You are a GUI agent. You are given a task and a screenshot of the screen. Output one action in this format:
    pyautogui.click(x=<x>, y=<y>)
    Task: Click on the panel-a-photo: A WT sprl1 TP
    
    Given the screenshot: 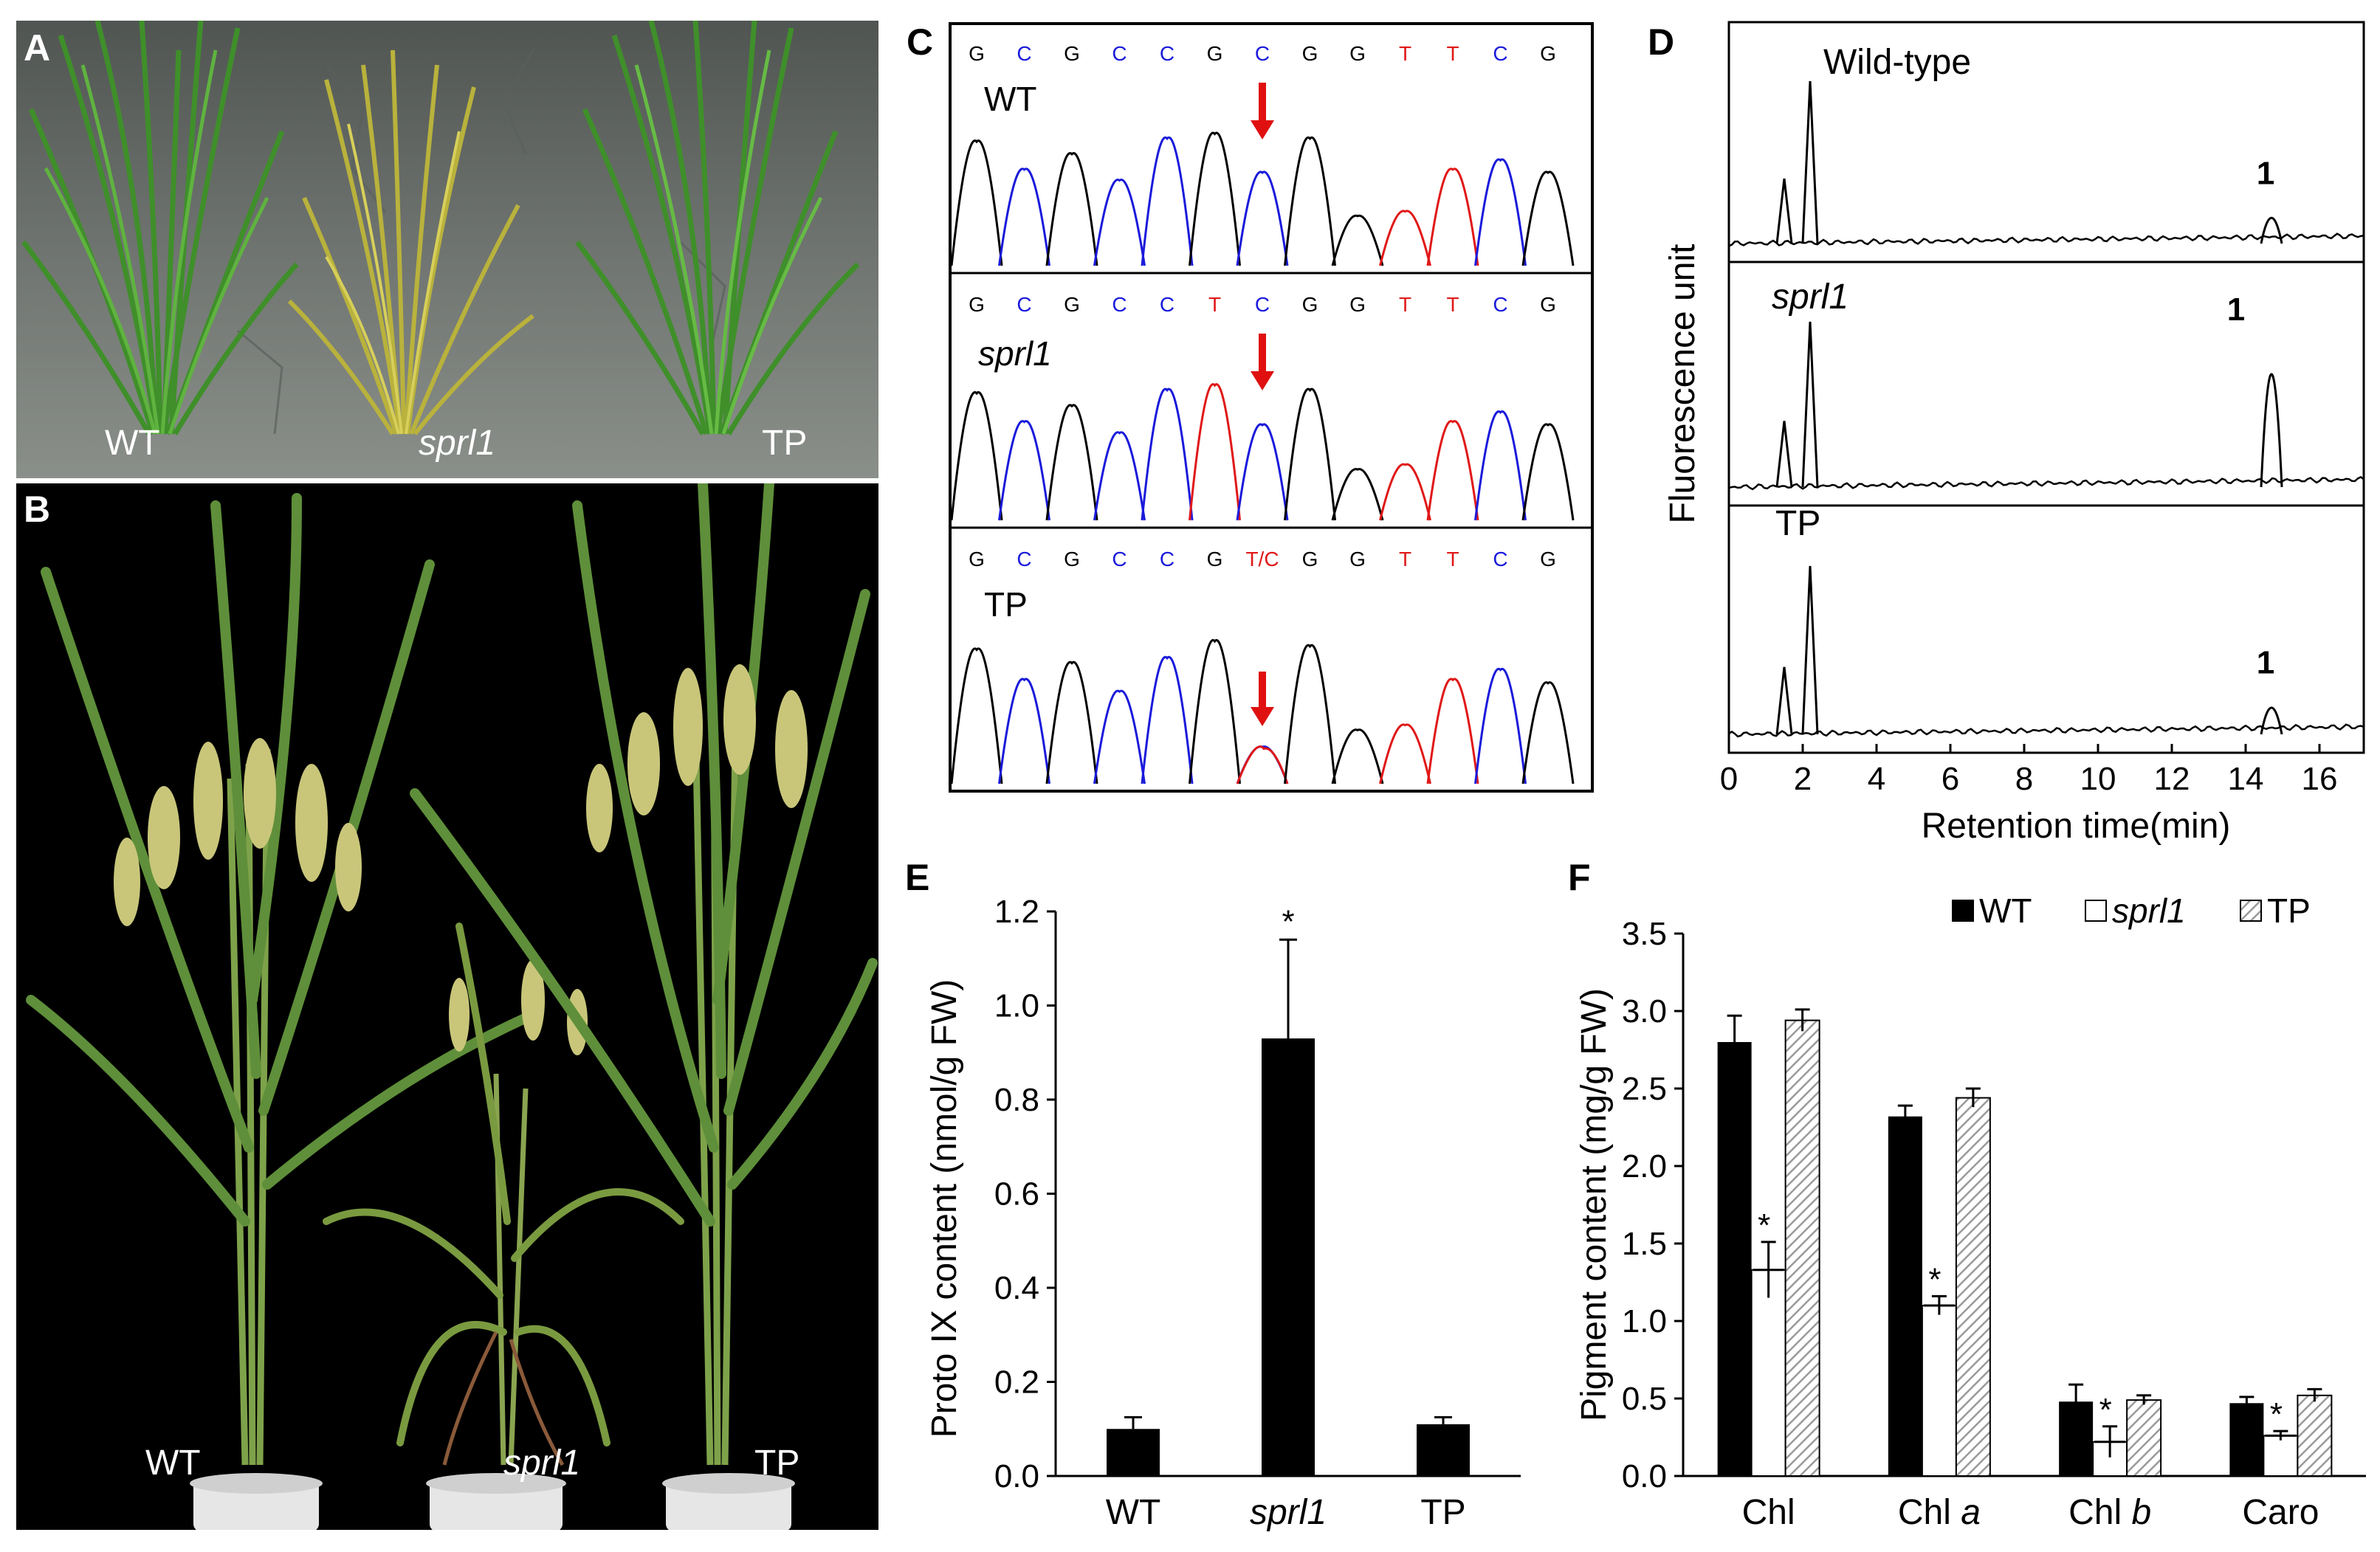 What is the action you would take?
    pyautogui.click(x=447, y=249)
    